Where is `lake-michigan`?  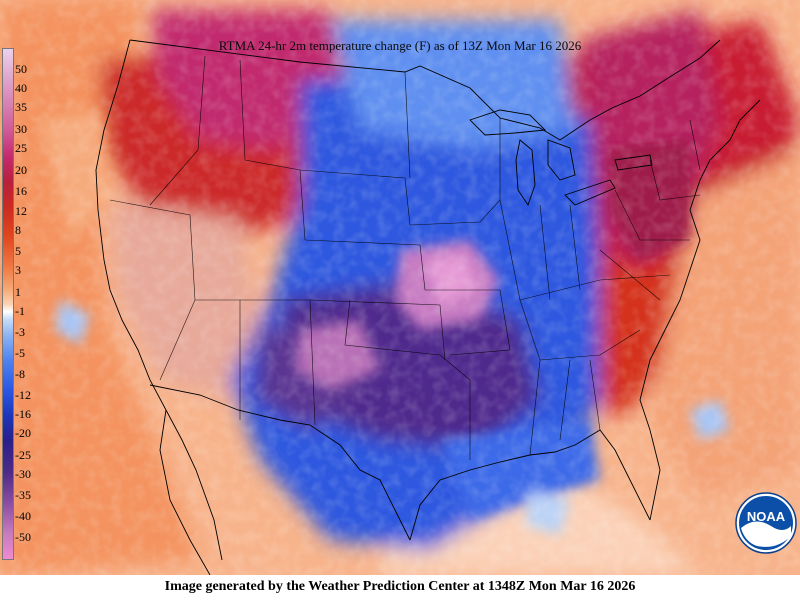 lake-michigan is located at coordinates (525, 173).